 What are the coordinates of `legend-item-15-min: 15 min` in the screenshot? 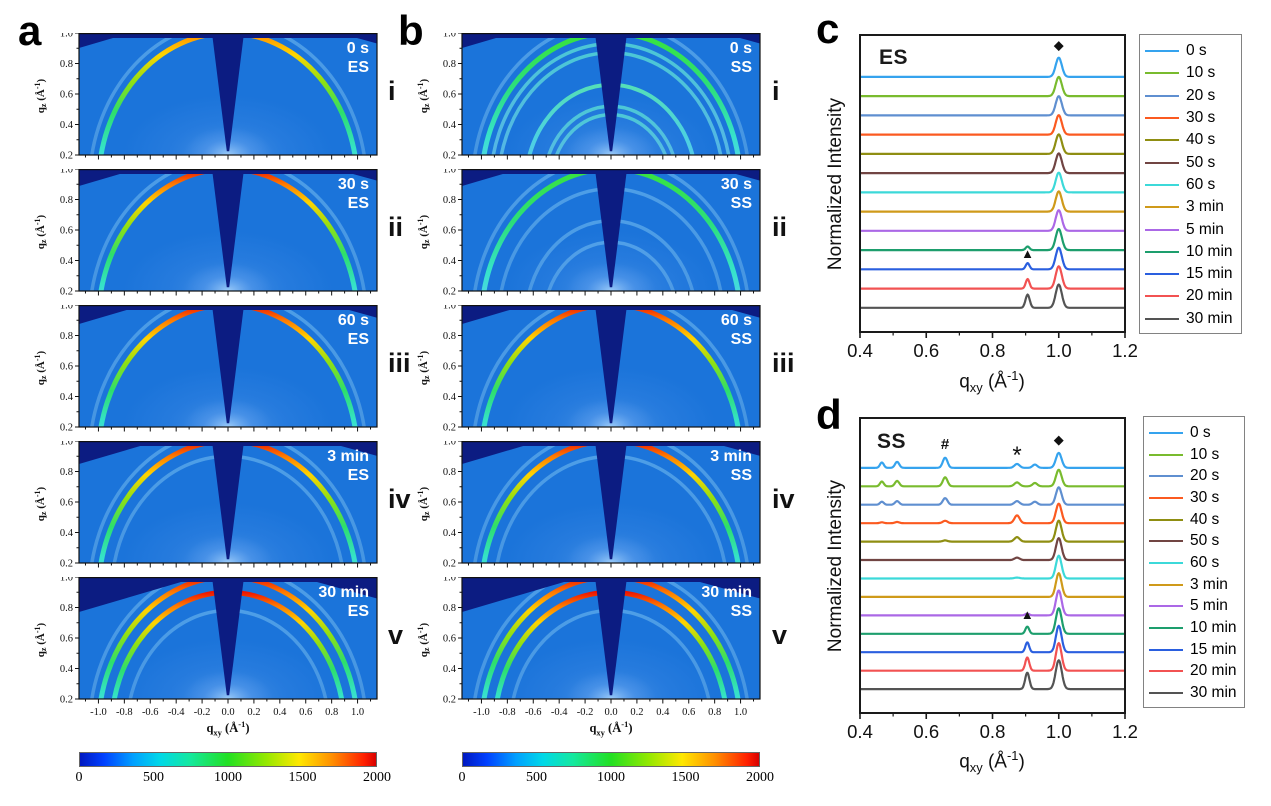 It's located at (1195, 650).